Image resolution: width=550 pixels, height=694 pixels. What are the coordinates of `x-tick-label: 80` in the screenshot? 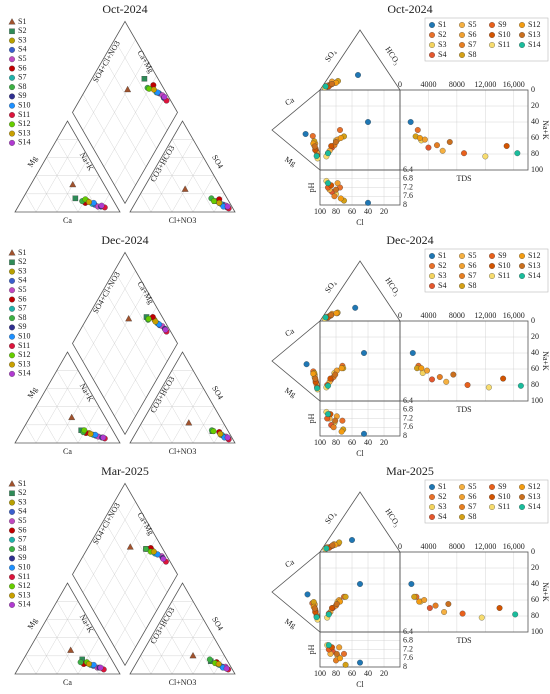 It's located at (336, 673).